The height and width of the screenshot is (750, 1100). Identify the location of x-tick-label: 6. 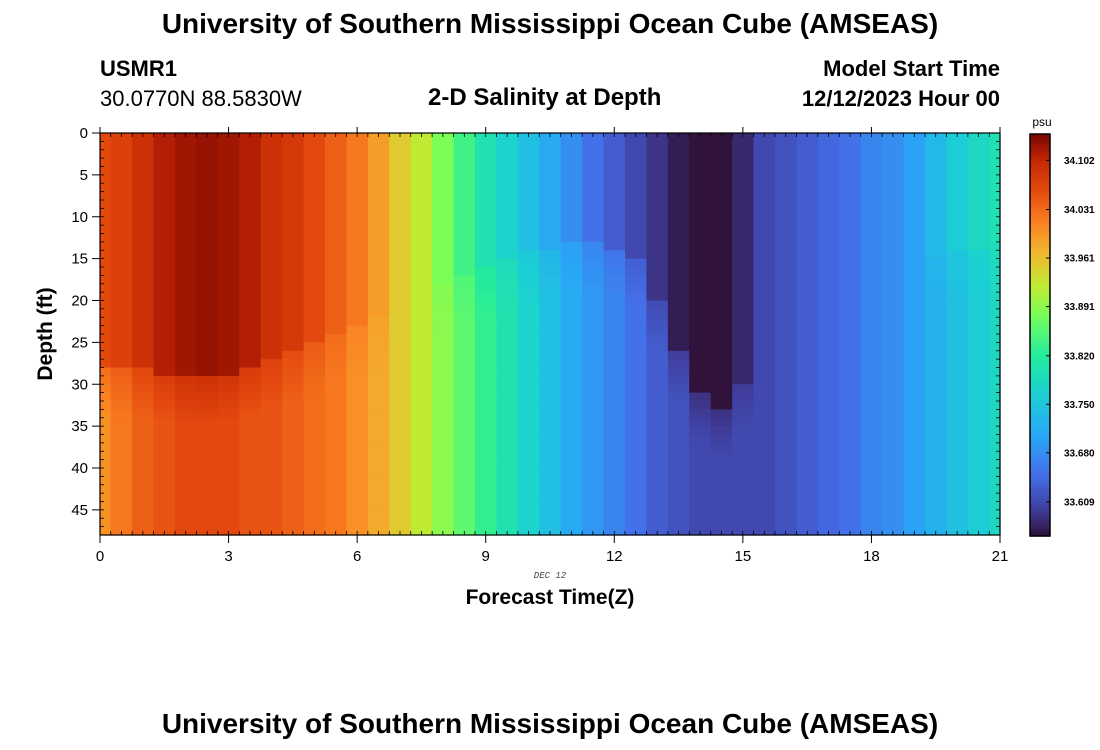
(357, 556).